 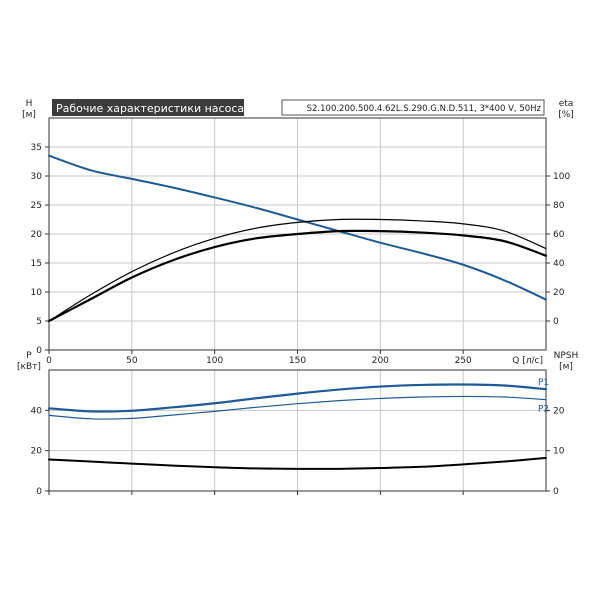 What do you see at coordinates (543, 410) in the screenshot?
I see `series-label-P2: P2` at bounding box center [543, 410].